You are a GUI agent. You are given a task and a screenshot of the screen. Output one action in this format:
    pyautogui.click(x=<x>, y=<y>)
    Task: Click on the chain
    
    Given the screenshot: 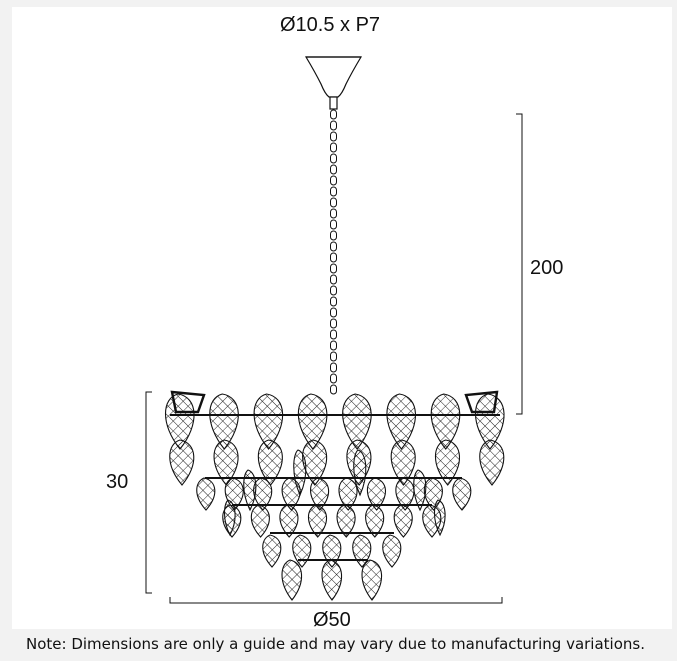 What is the action you would take?
    pyautogui.click(x=333, y=252)
    